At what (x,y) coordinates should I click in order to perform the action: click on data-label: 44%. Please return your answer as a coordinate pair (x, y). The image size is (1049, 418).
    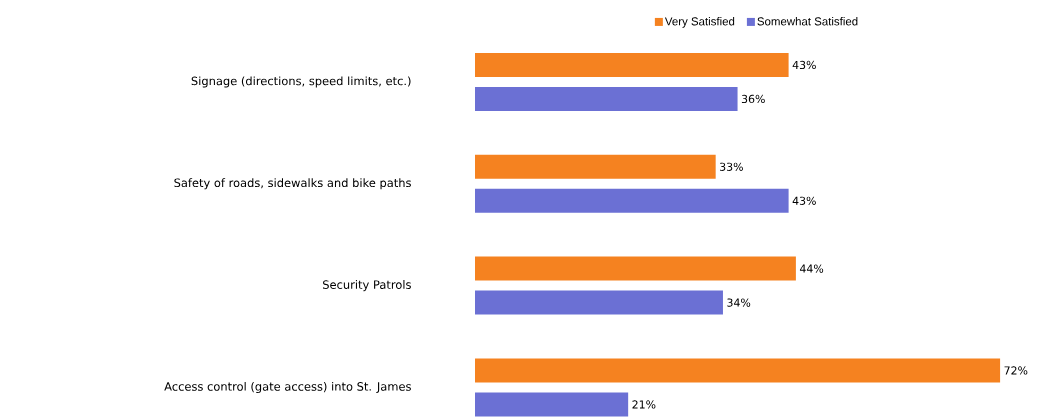
    Looking at the image, I should click on (811, 268).